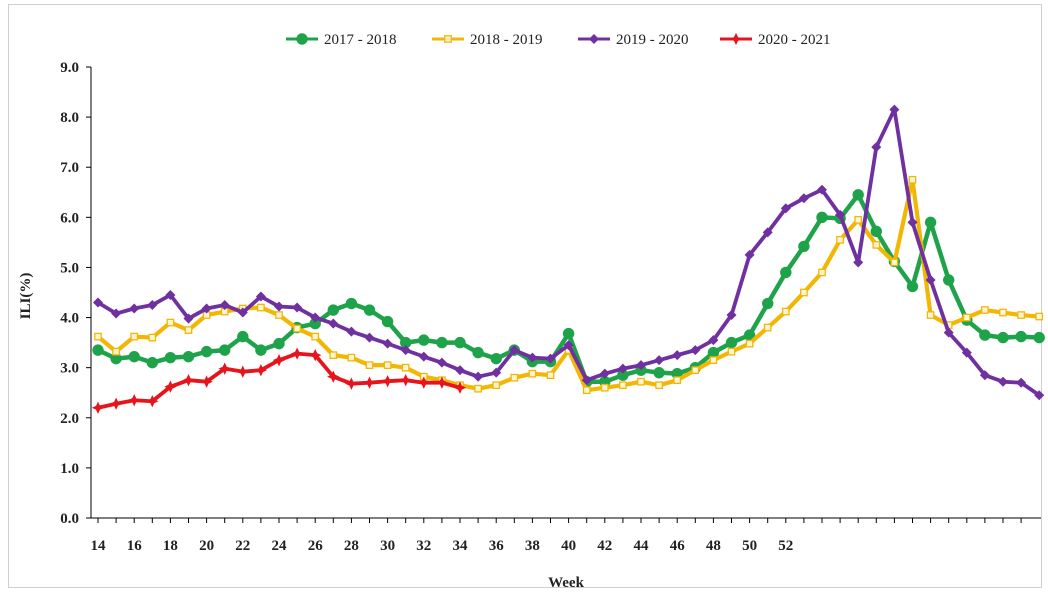 This screenshot has width=1048, height=592. What do you see at coordinates (69, 168) in the screenshot?
I see `y-tick-label: 7.0` at bounding box center [69, 168].